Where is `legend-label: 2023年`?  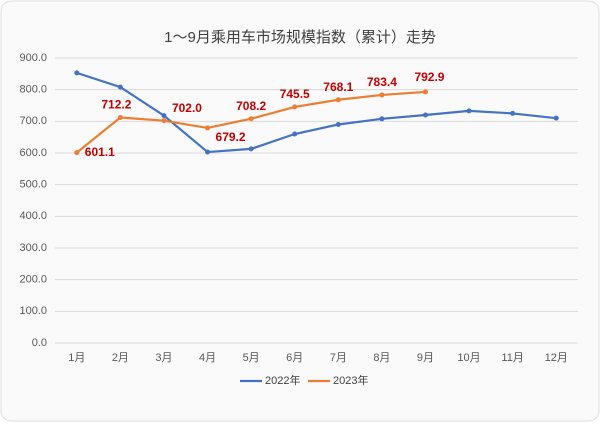 legend-label: 2023年 is located at coordinates (350, 380).